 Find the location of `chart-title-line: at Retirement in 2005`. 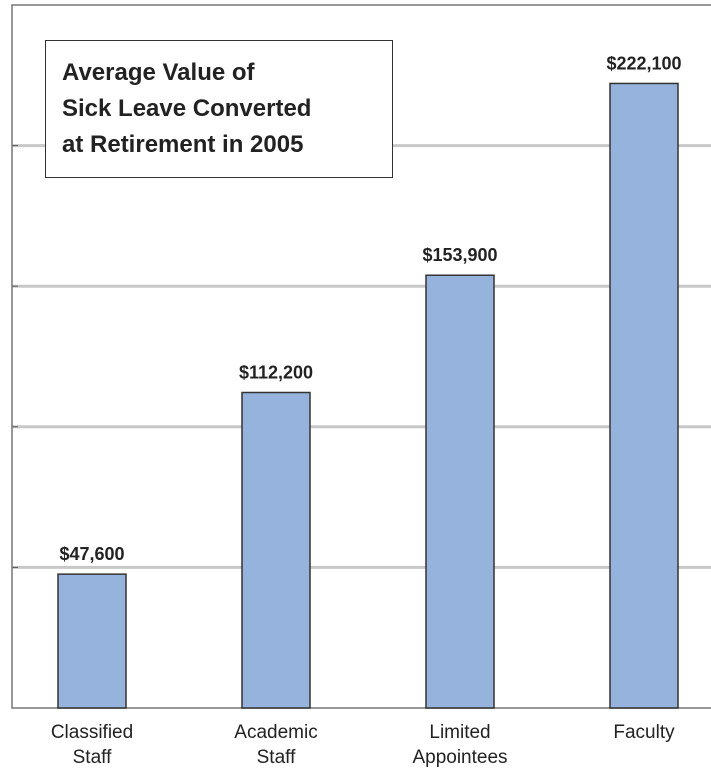

chart-title-line: at Retirement in 2005 is located at coordinates (183, 144).